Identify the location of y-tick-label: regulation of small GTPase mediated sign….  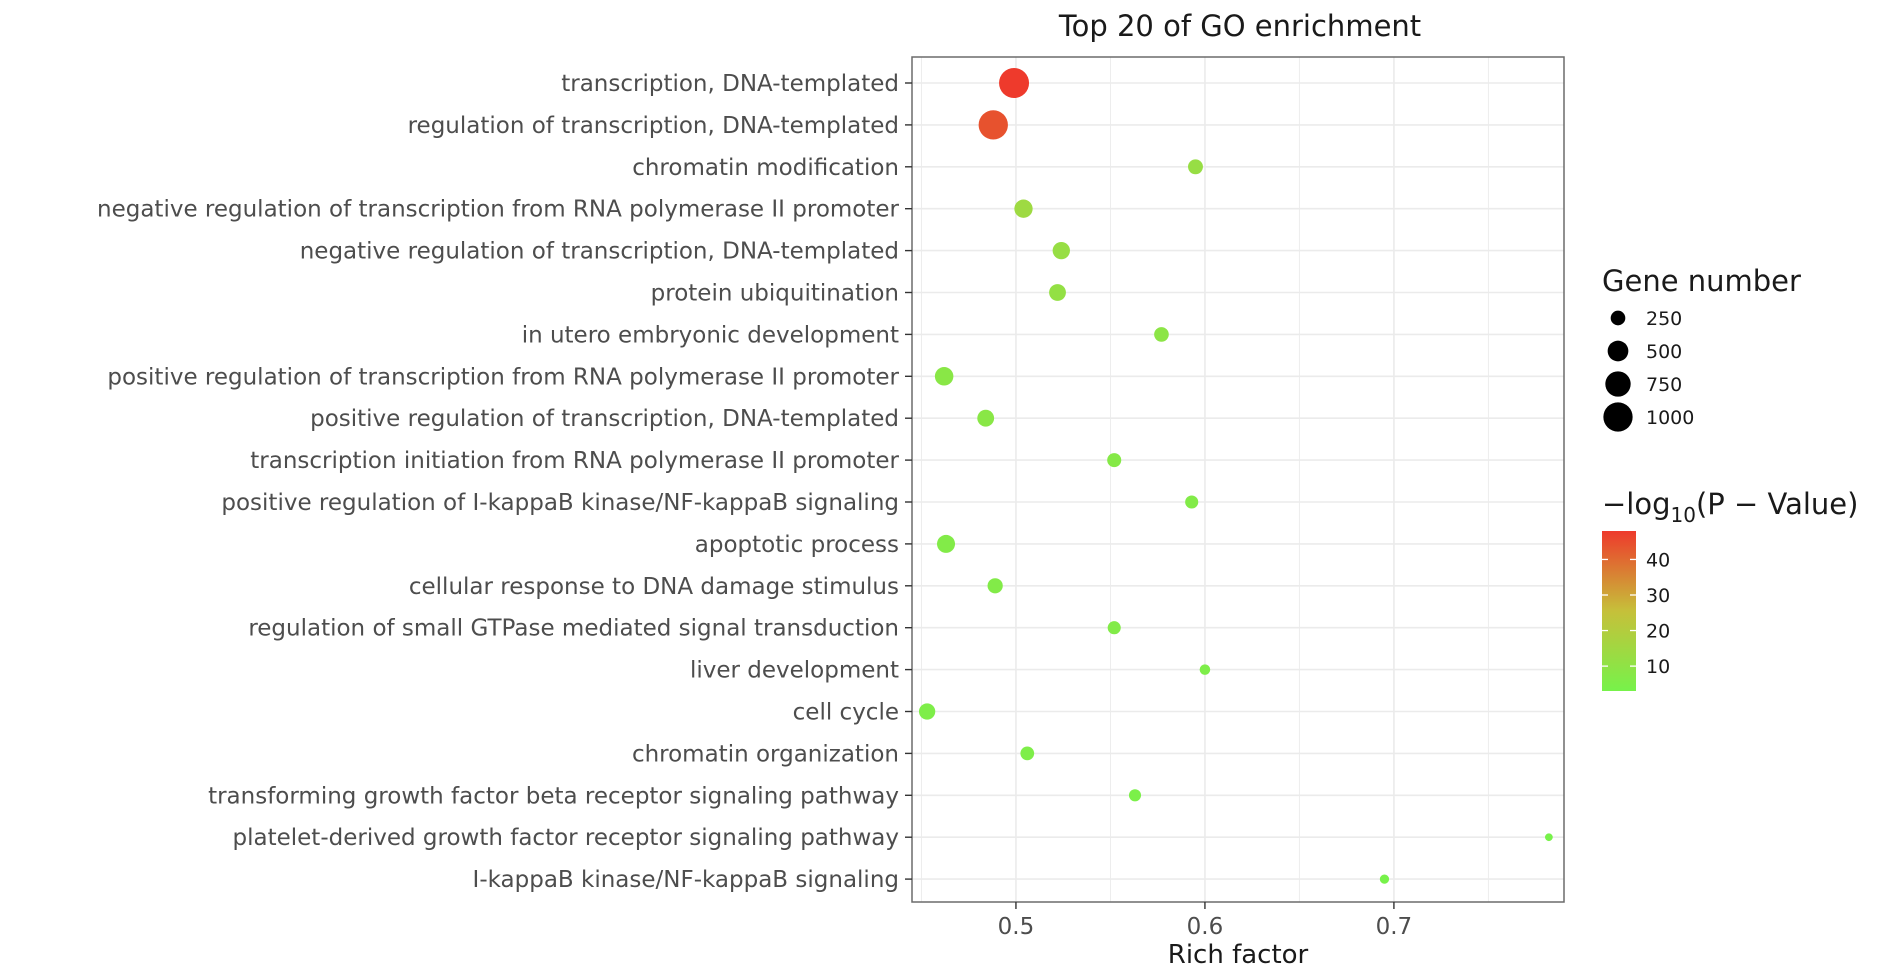
(573, 629).